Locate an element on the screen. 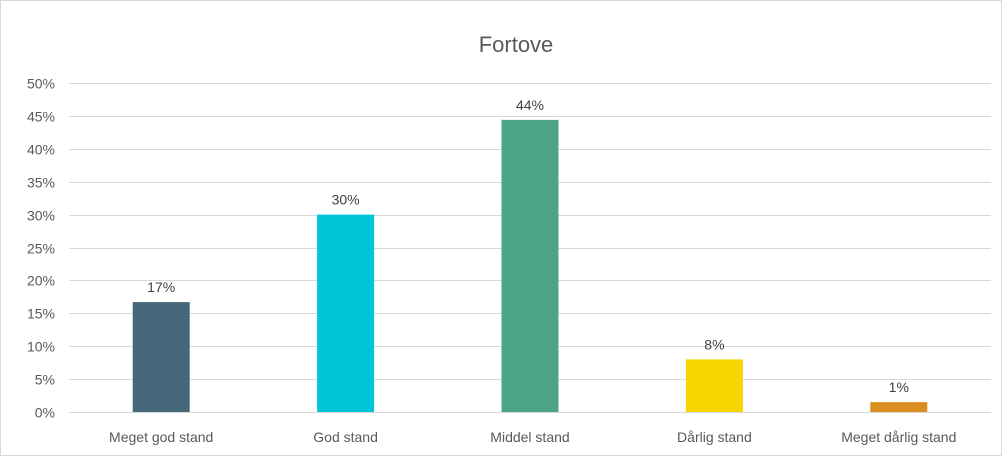 The width and height of the screenshot is (1002, 456). y-tick-label: 25% is located at coordinates (41, 249).